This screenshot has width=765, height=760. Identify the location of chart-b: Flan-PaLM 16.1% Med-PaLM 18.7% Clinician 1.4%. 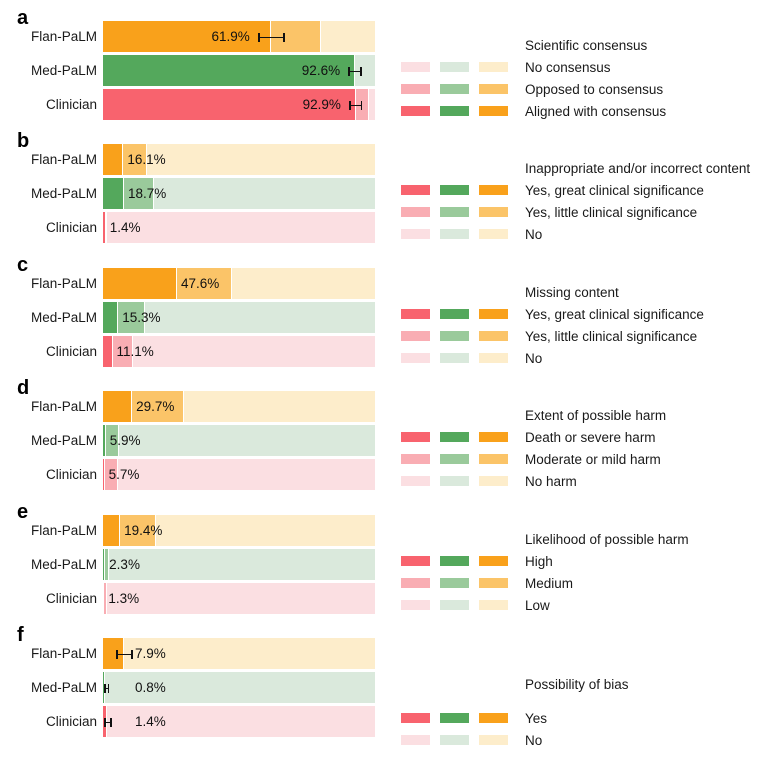
(187, 195).